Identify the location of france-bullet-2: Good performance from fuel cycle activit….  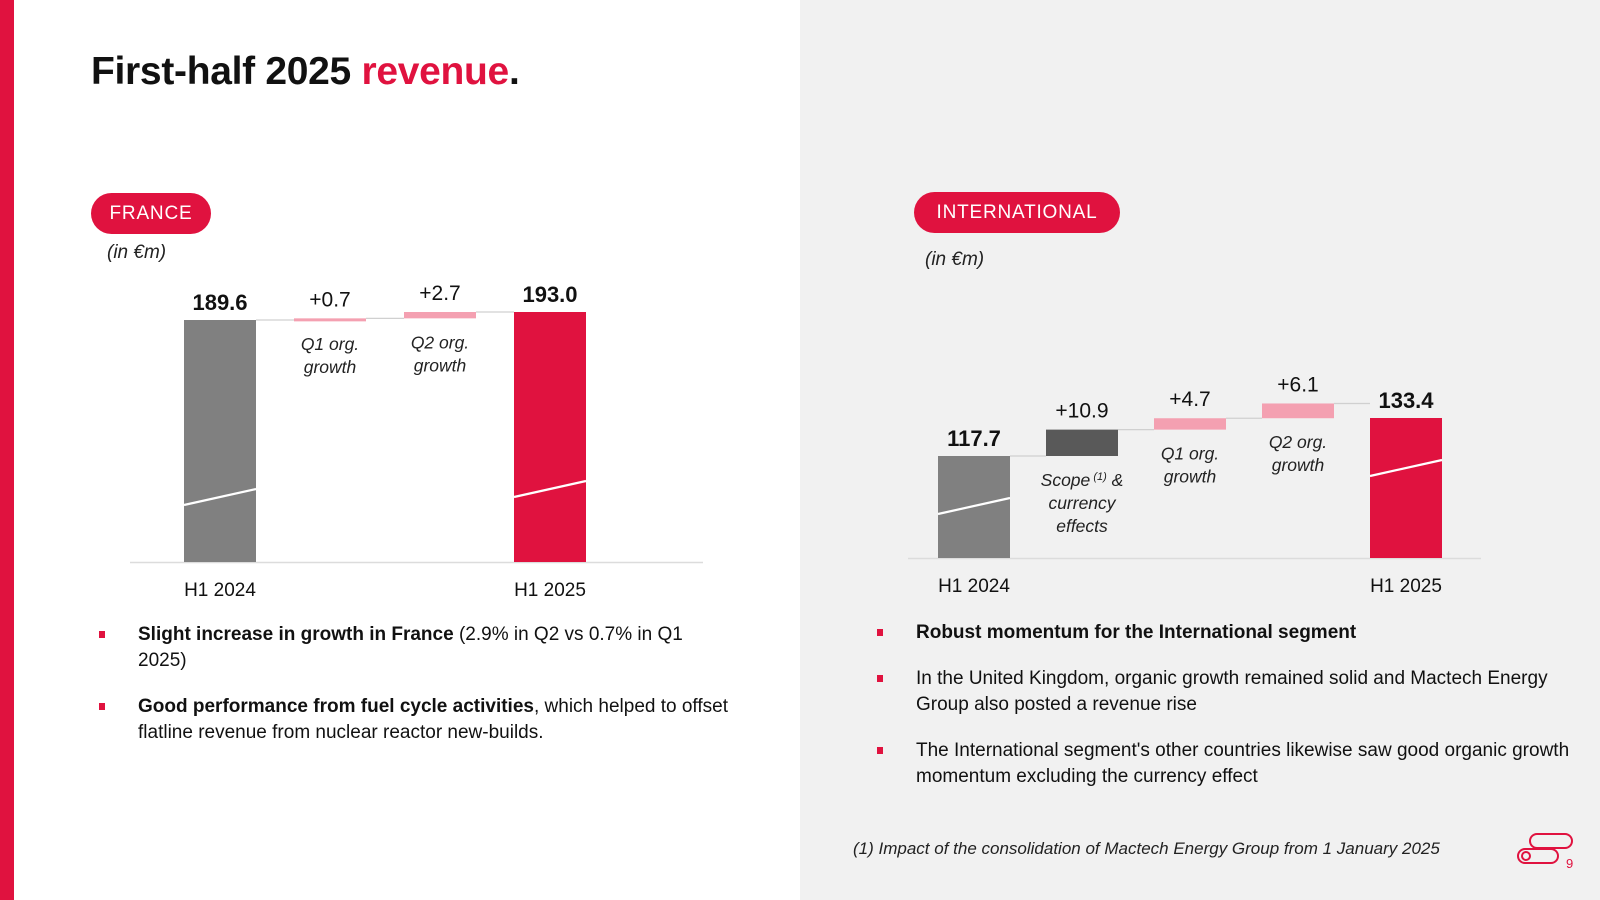
(410, 720).